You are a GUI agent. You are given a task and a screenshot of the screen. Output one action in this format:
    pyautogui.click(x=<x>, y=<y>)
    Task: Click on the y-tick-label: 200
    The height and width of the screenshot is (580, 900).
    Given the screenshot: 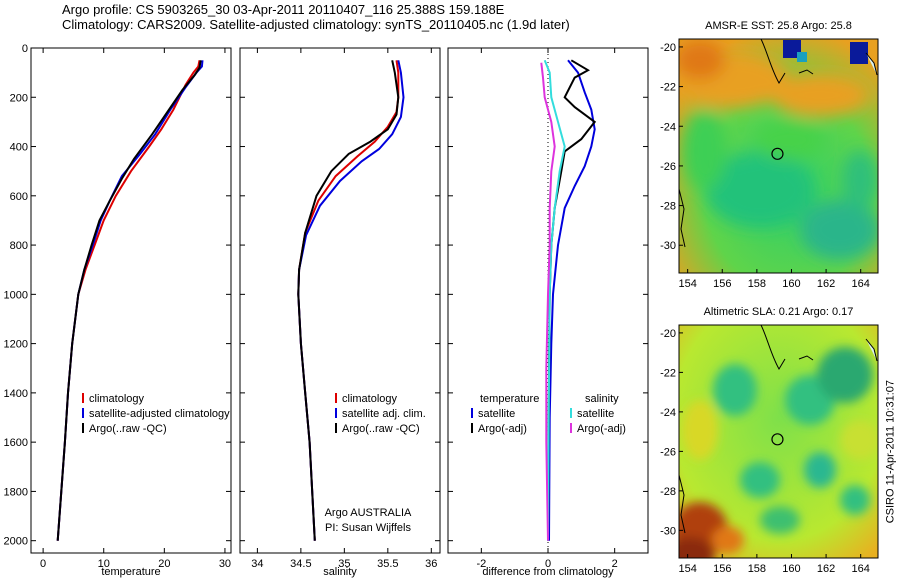 What is the action you would take?
    pyautogui.click(x=19, y=98)
    